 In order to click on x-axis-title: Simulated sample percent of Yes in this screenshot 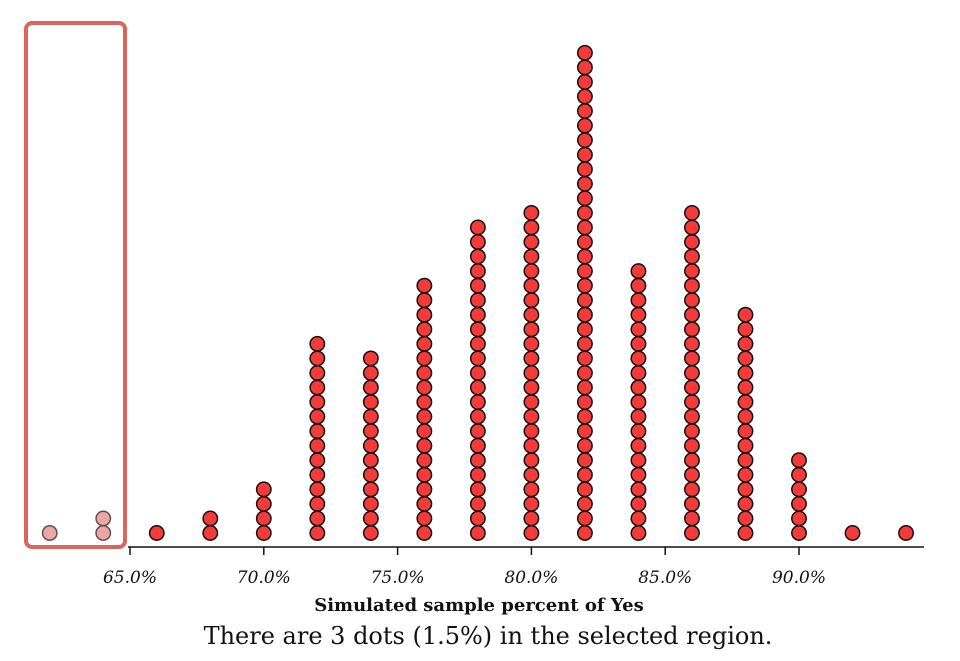, I will do `click(479, 605)`.